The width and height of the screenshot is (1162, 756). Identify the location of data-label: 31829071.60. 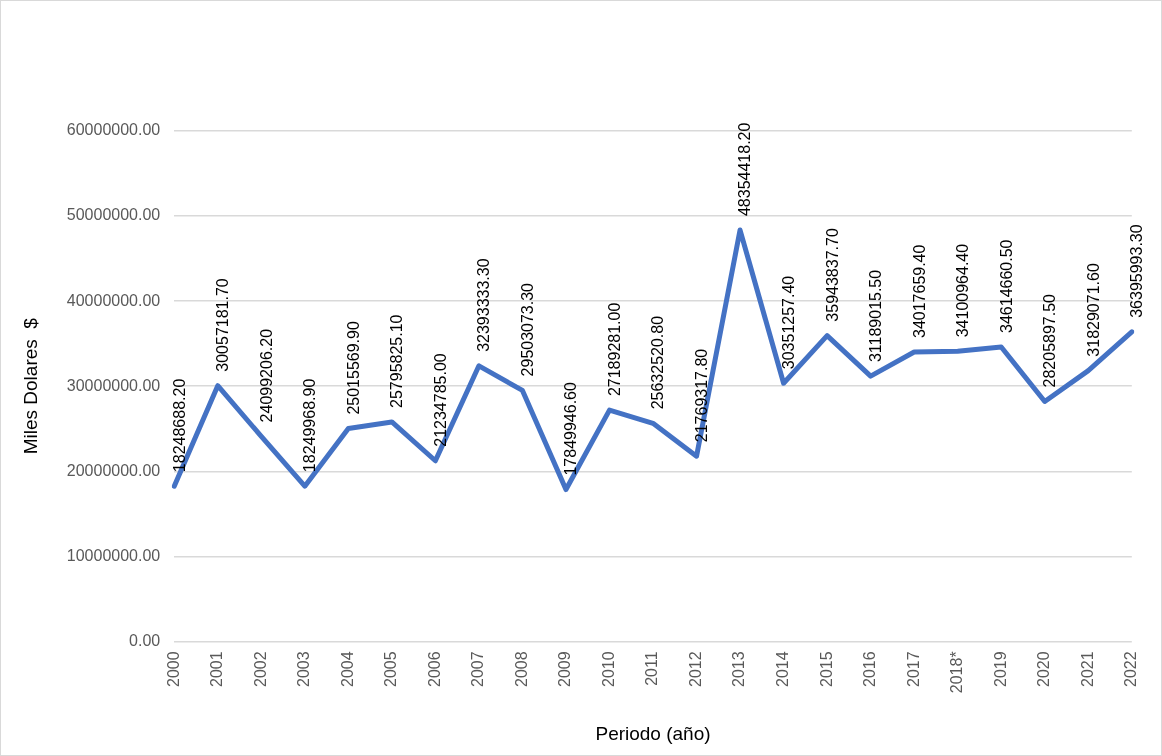
(1093, 310).